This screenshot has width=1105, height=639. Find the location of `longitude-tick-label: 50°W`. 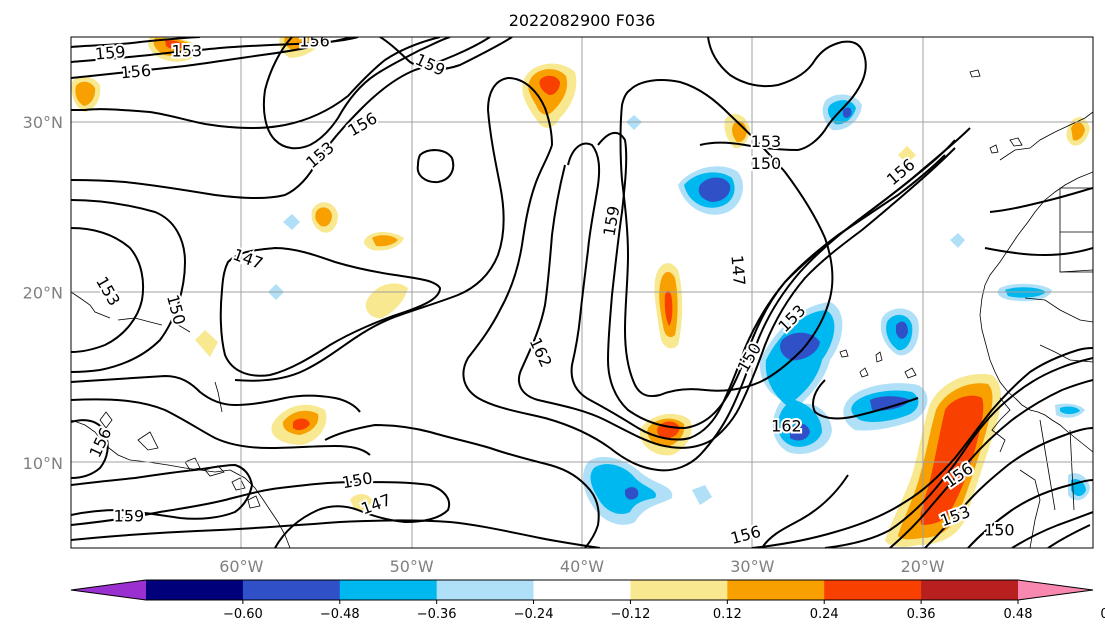

longitude-tick-label: 50°W is located at coordinates (412, 566).